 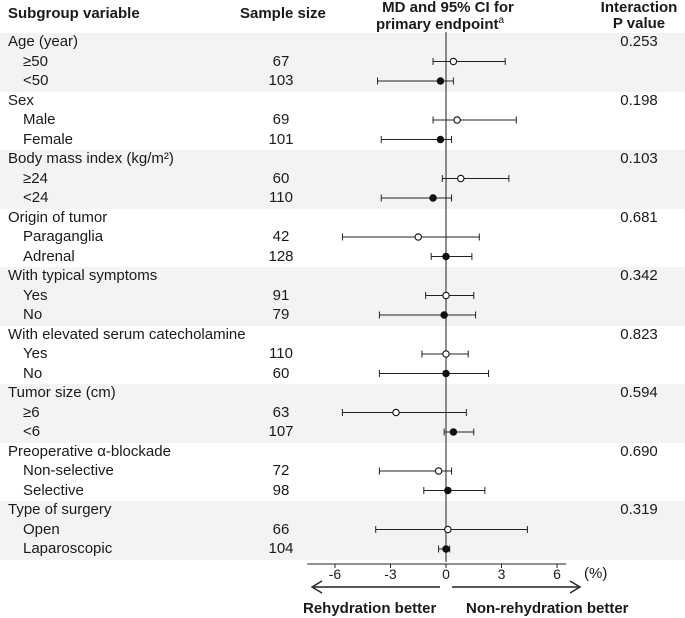 What do you see at coordinates (58, 217) in the screenshot?
I see `group-name: Origin of tumor` at bounding box center [58, 217].